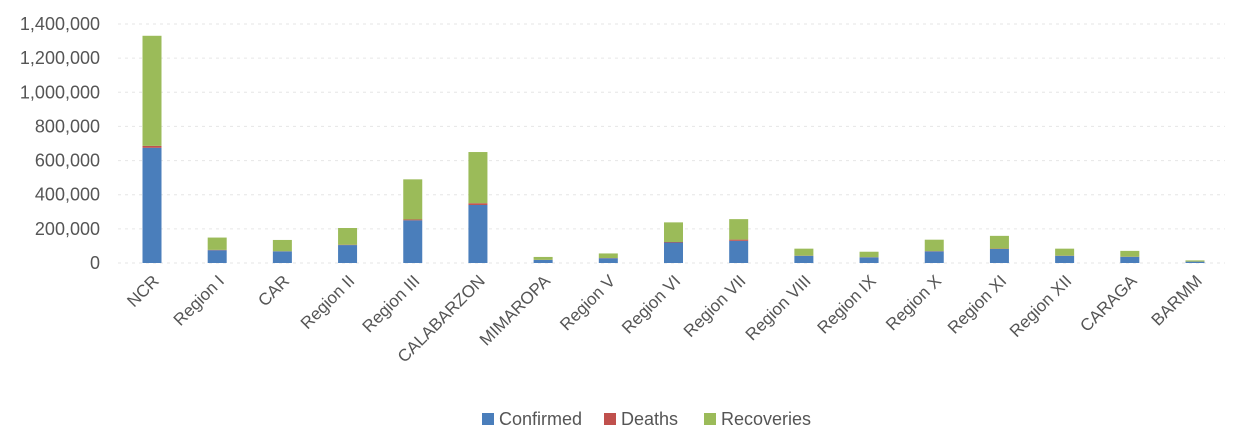 This screenshot has width=1248, height=433. I want to click on bar-confirmed-barmm, so click(1195, 262).